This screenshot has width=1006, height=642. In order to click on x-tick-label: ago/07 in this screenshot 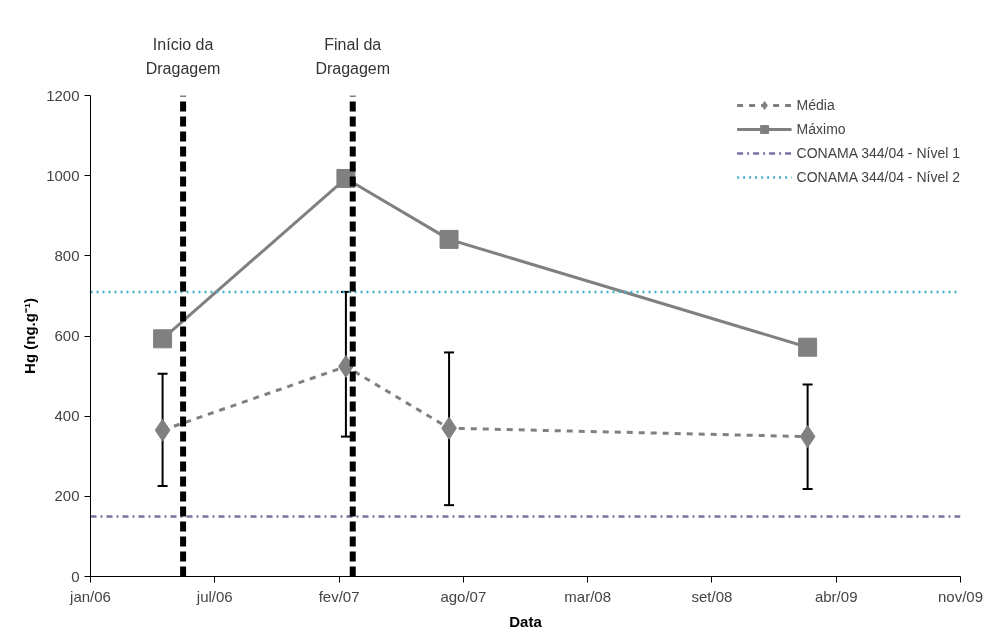, I will do `click(463, 596)`.